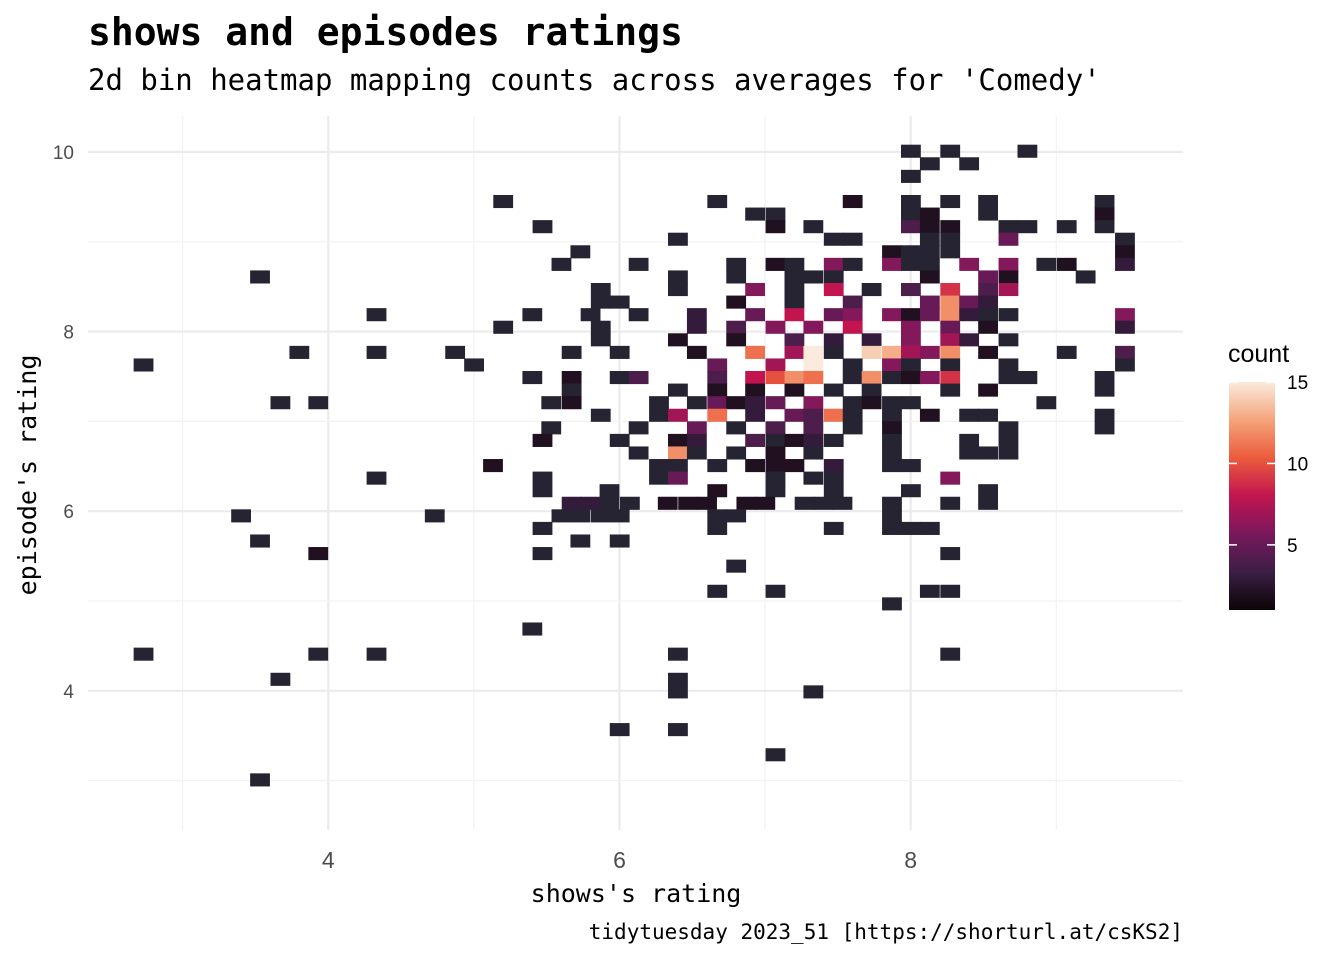  I want to click on x-axis-title: shows's rating, so click(636, 893).